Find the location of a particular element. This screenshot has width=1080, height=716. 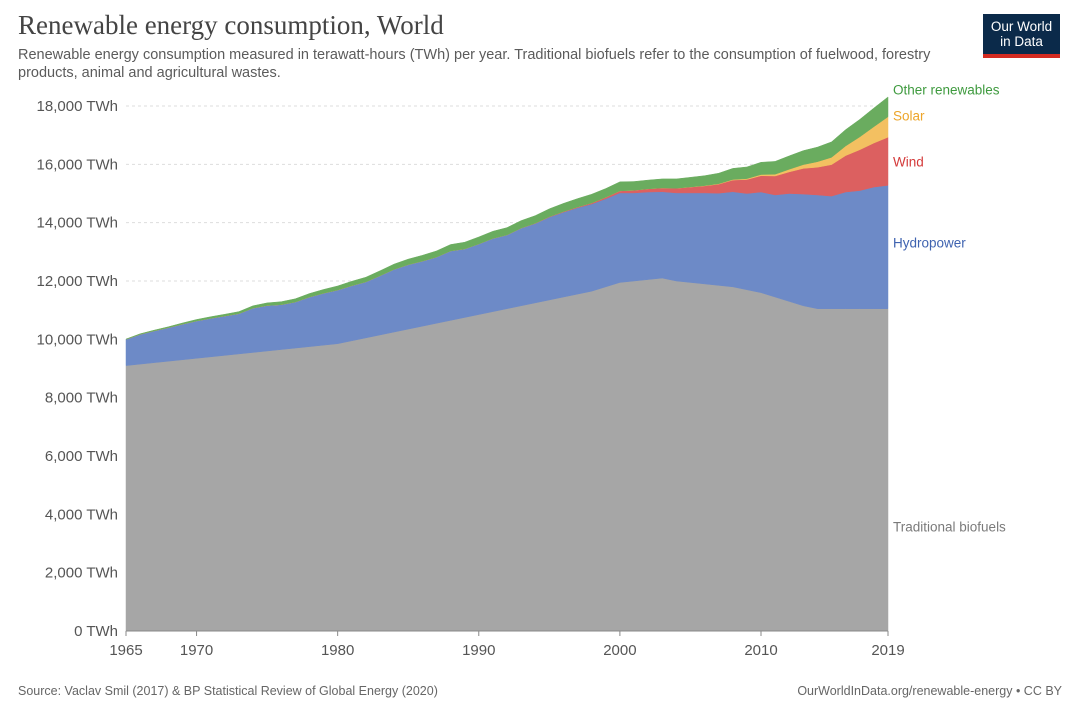

series-label-wind: Wind is located at coordinates (908, 161).